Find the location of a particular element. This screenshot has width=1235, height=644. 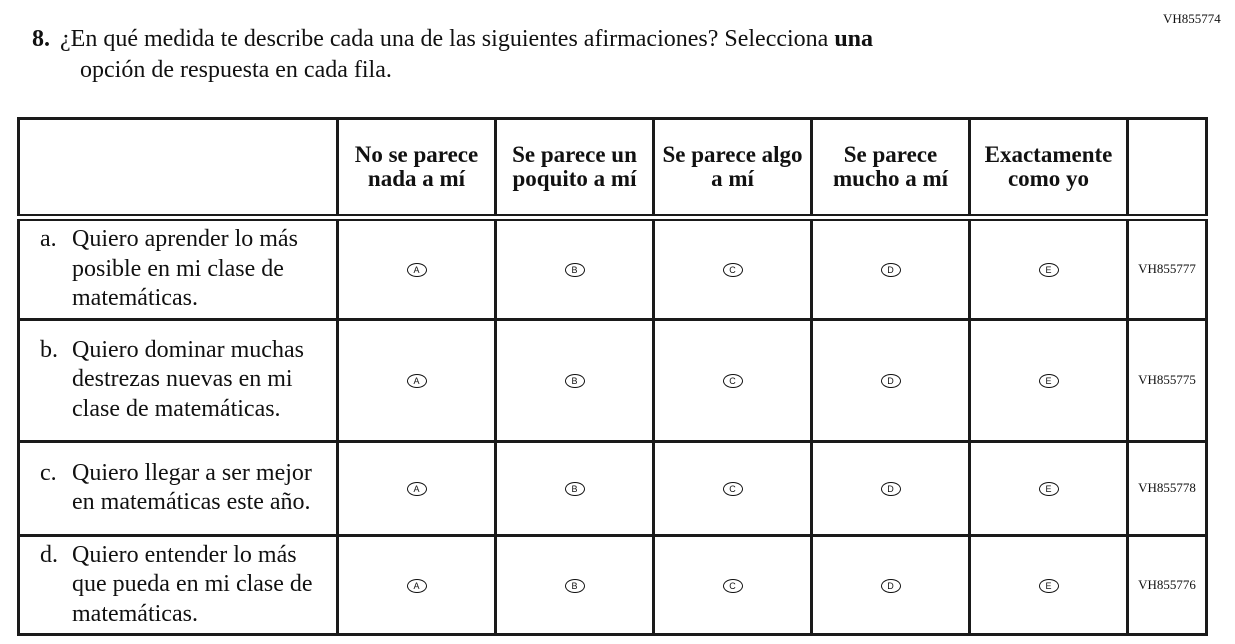

question-emphasis: una is located at coordinates (854, 39).